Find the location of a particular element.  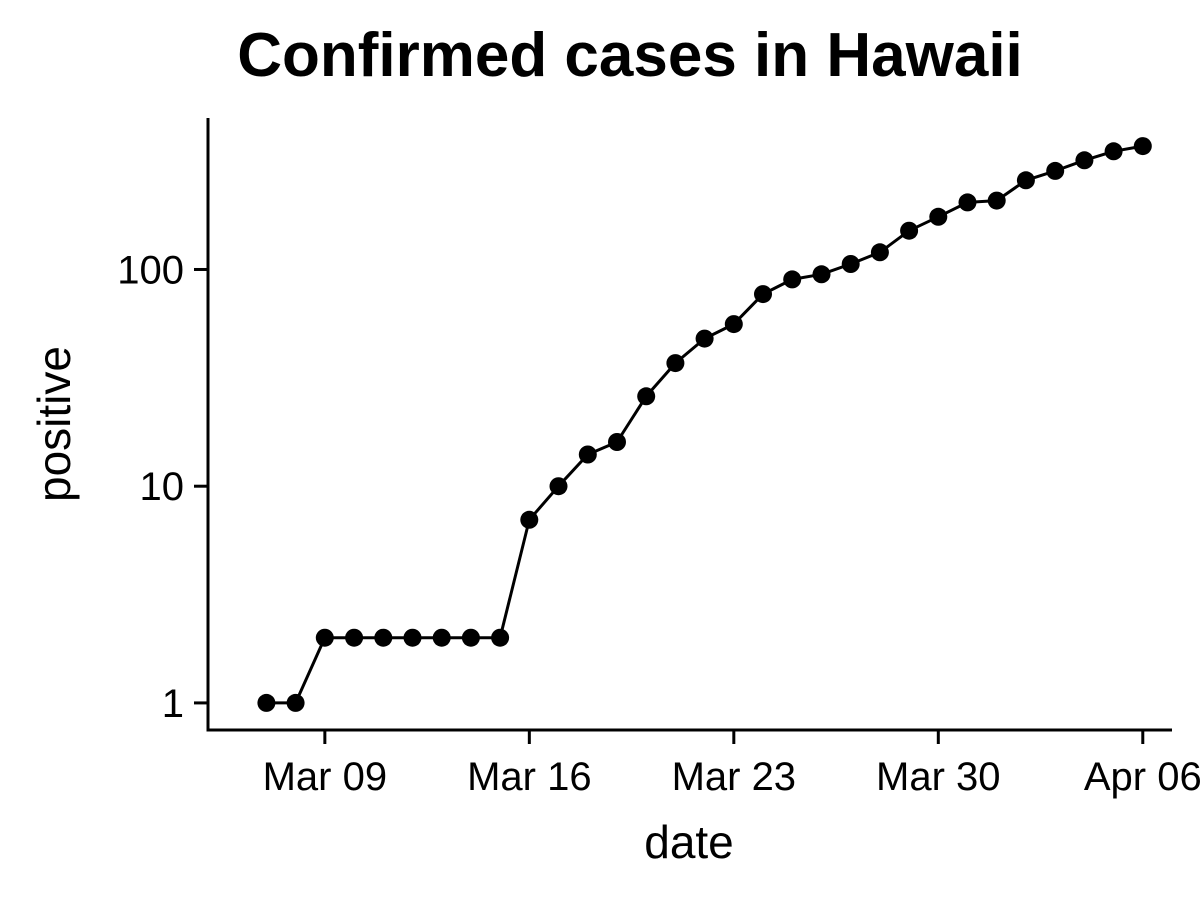

x-tick-label: Mar 30 is located at coordinates (938, 777).